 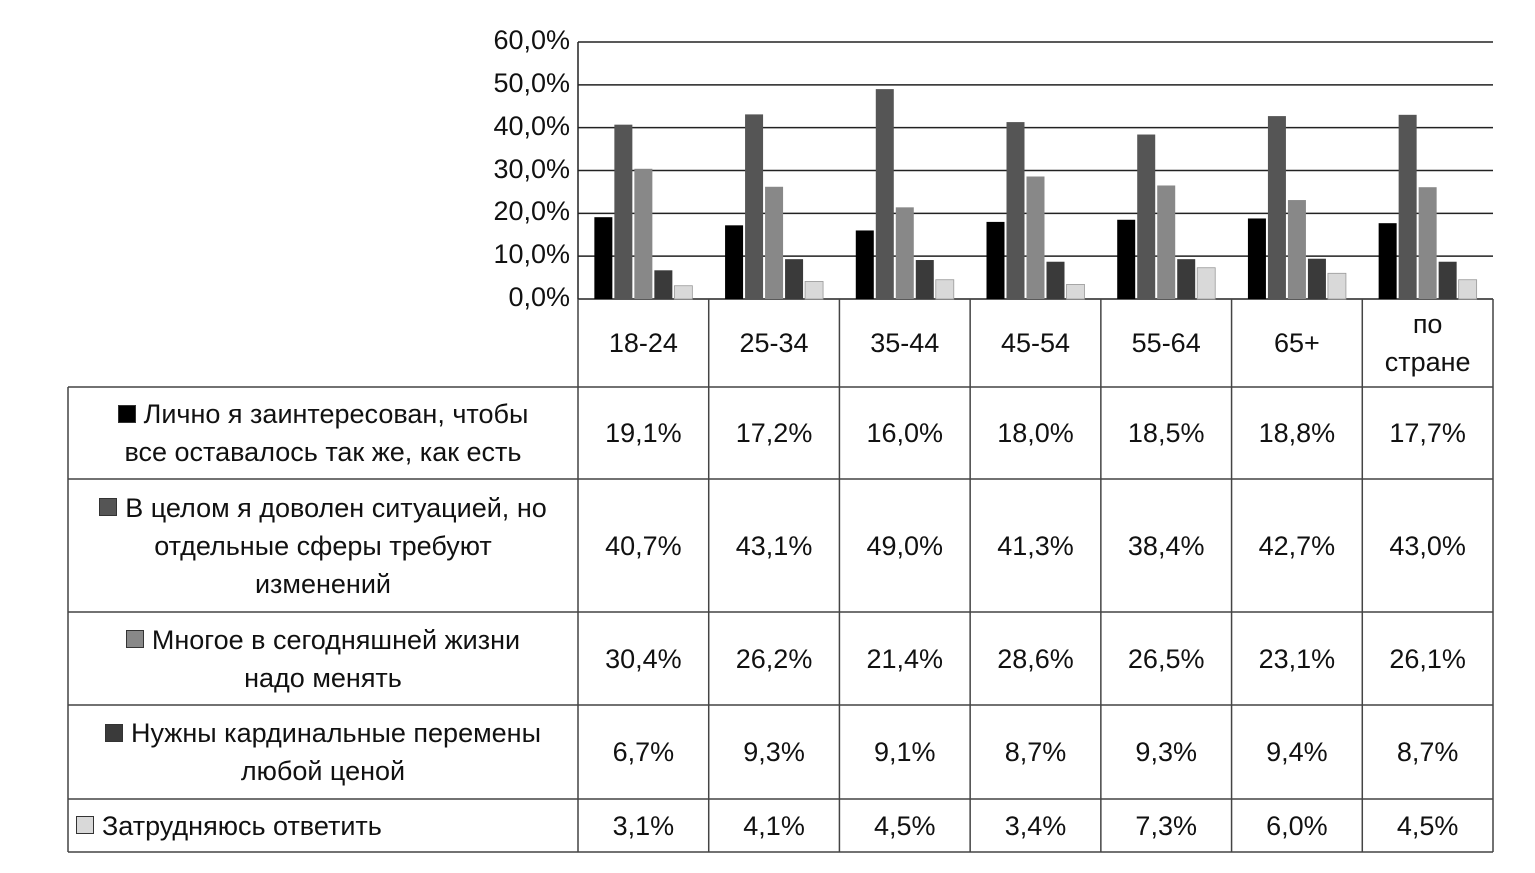 What do you see at coordinates (1166, 825) in the screenshot?
I see `data-label: 7,3%` at bounding box center [1166, 825].